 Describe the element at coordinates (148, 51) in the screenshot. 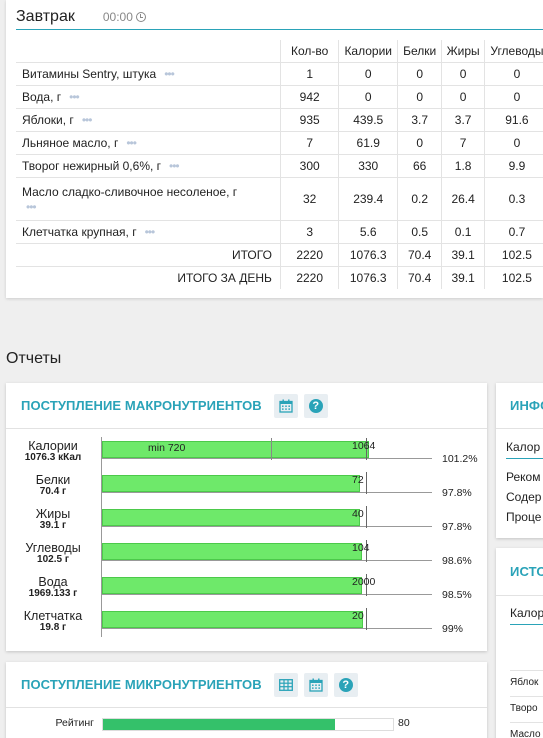

I see `column-header-name` at that location.